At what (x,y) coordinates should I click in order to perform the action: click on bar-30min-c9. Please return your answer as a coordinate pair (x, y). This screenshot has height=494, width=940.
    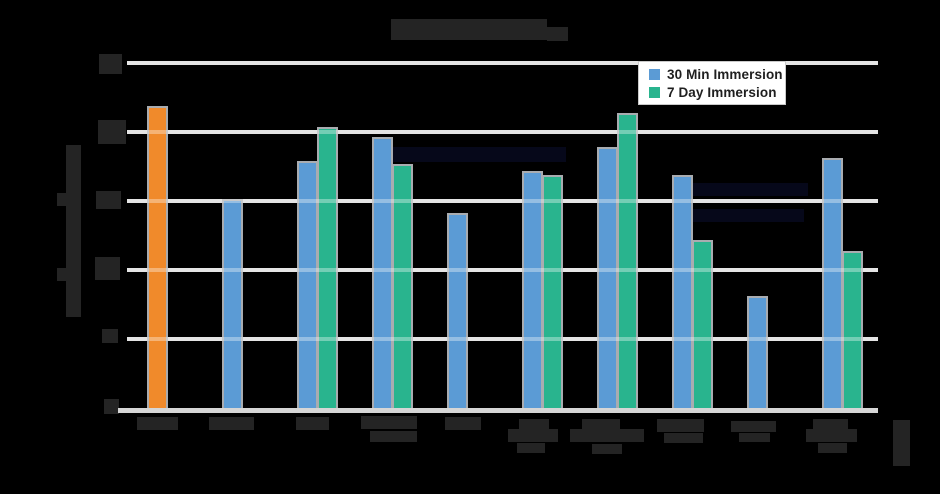
    Looking at the image, I should click on (757, 352).